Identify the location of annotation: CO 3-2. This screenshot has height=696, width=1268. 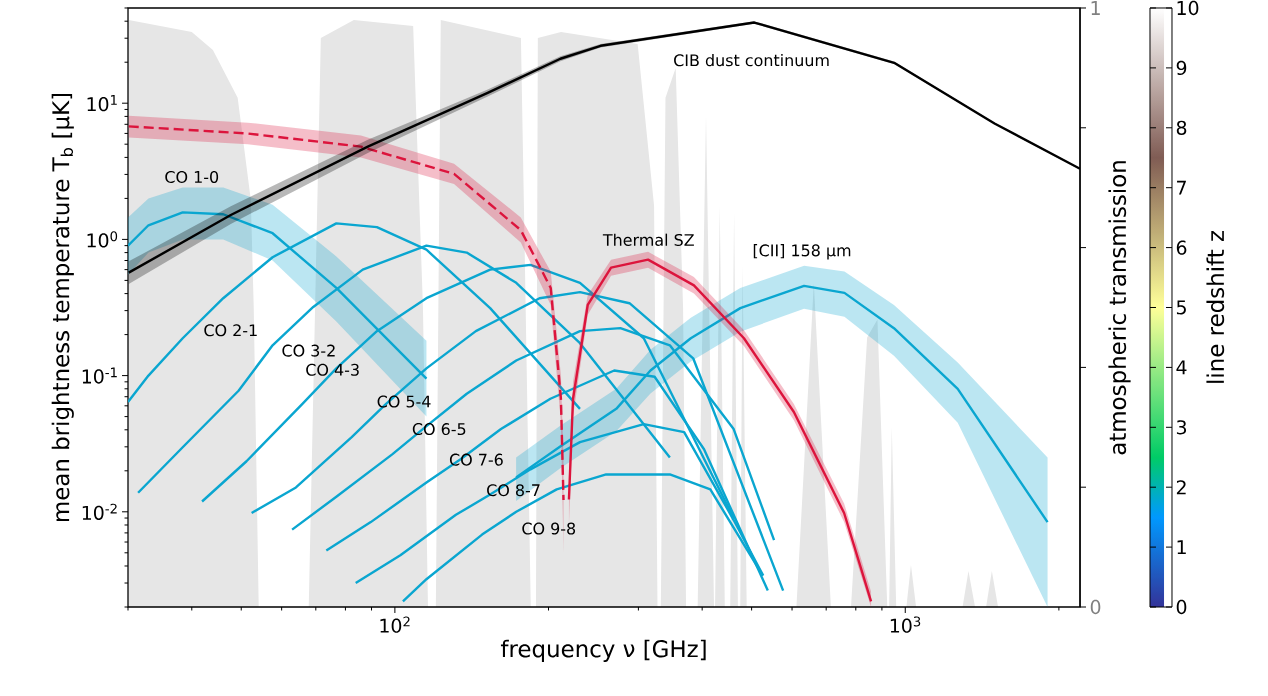
(308, 350).